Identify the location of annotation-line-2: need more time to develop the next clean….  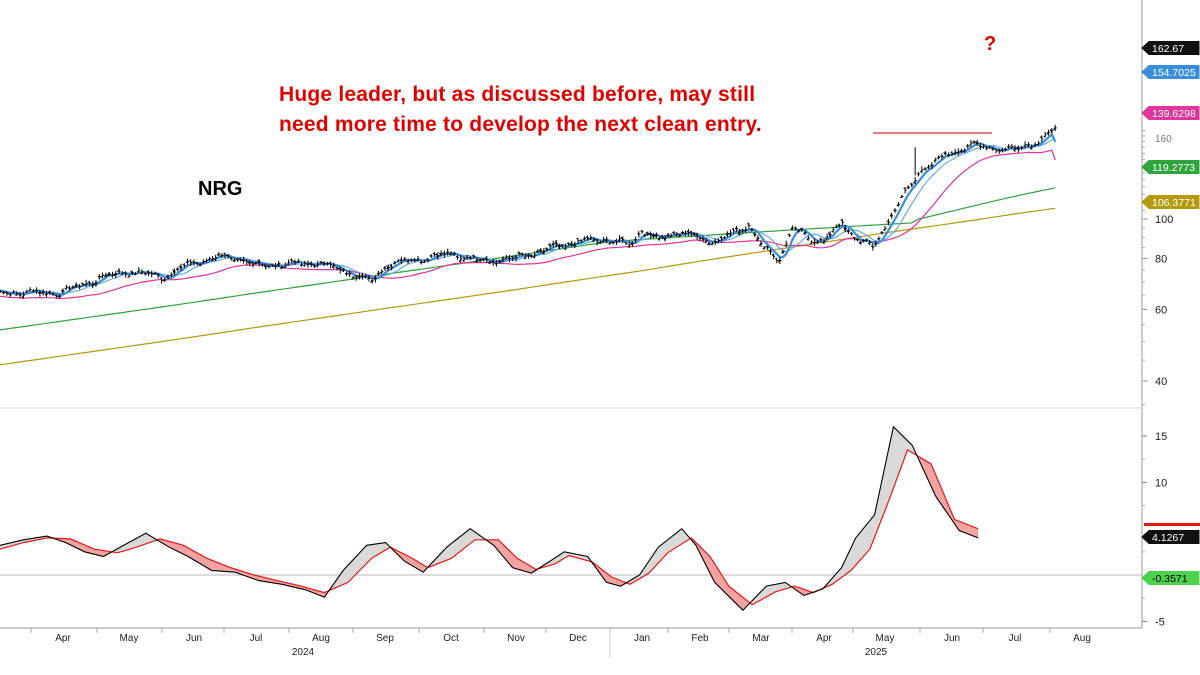
(520, 124).